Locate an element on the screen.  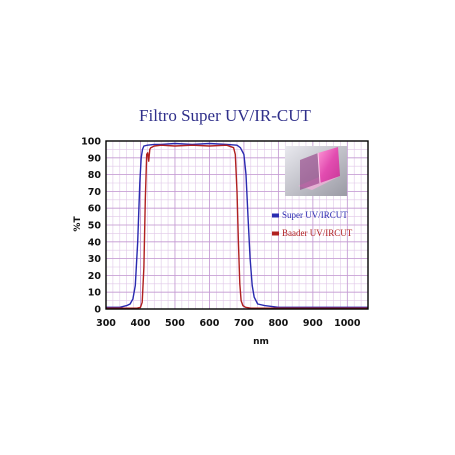
y-axis: 0 10 20 30 40 50 60 70 80 90 100 is located at coordinates (91, 226).